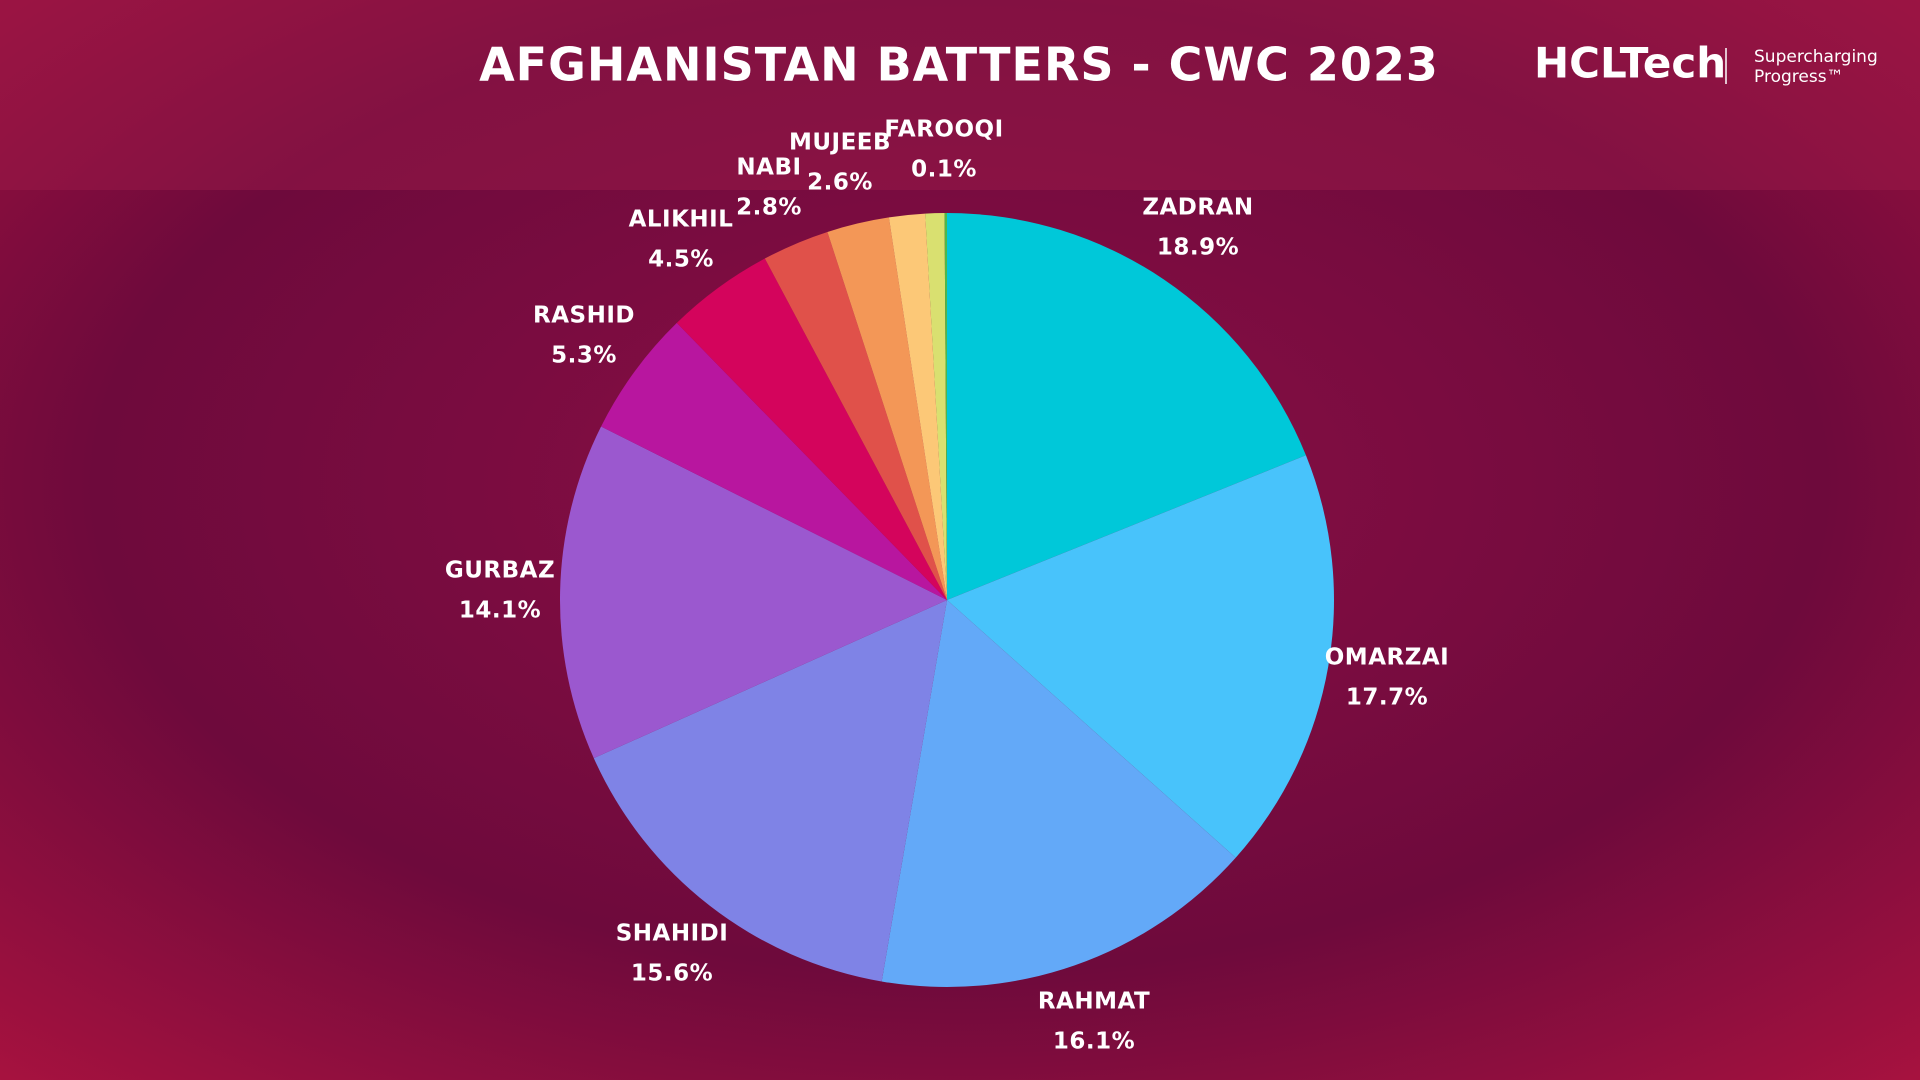  I want to click on slice-label: MUJEEB, so click(840, 143).